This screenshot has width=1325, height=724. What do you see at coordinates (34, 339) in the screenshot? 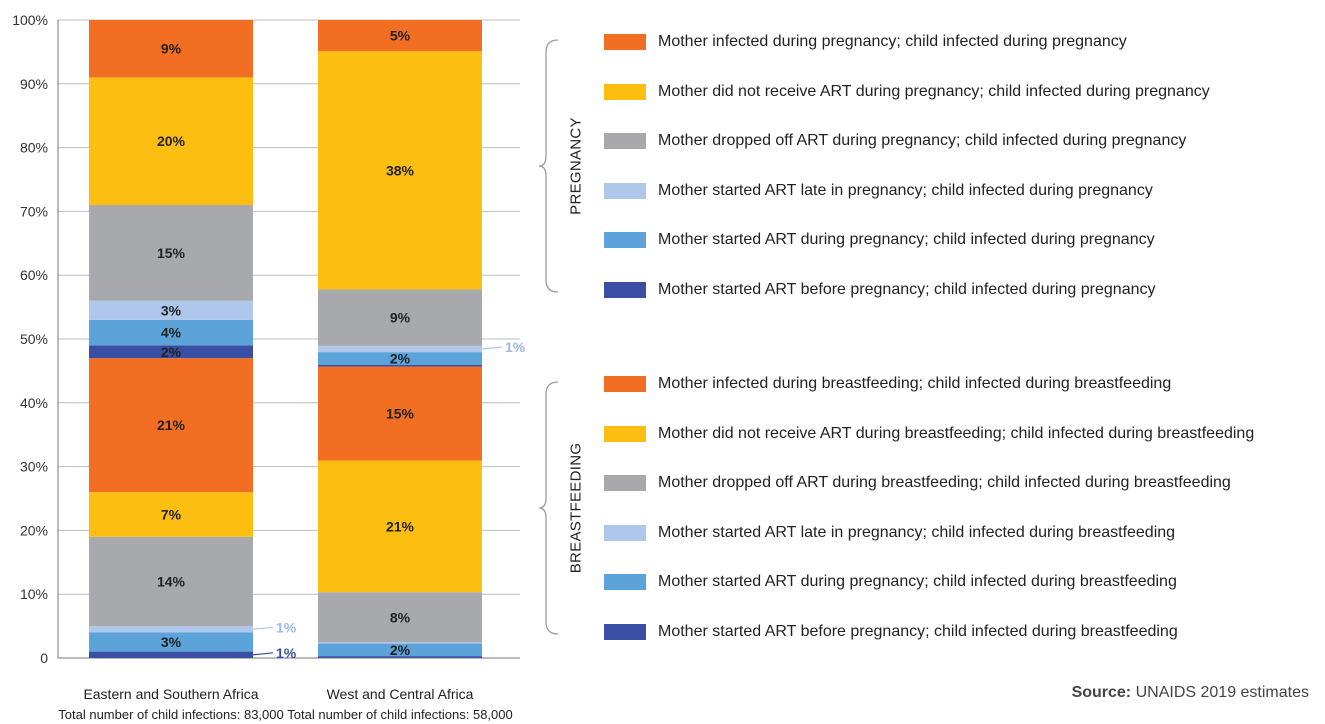
I see `y-tick-label: 50%` at bounding box center [34, 339].